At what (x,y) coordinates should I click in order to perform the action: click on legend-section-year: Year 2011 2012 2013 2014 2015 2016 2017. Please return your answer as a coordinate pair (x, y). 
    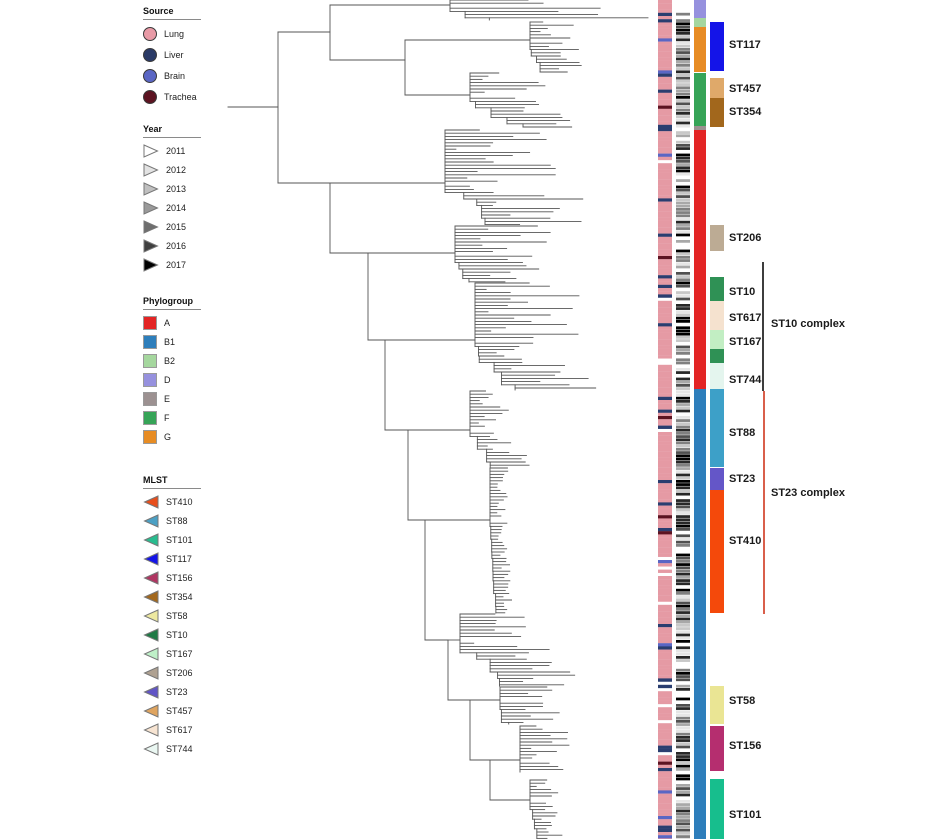
    Looking at the image, I should click on (172, 199).